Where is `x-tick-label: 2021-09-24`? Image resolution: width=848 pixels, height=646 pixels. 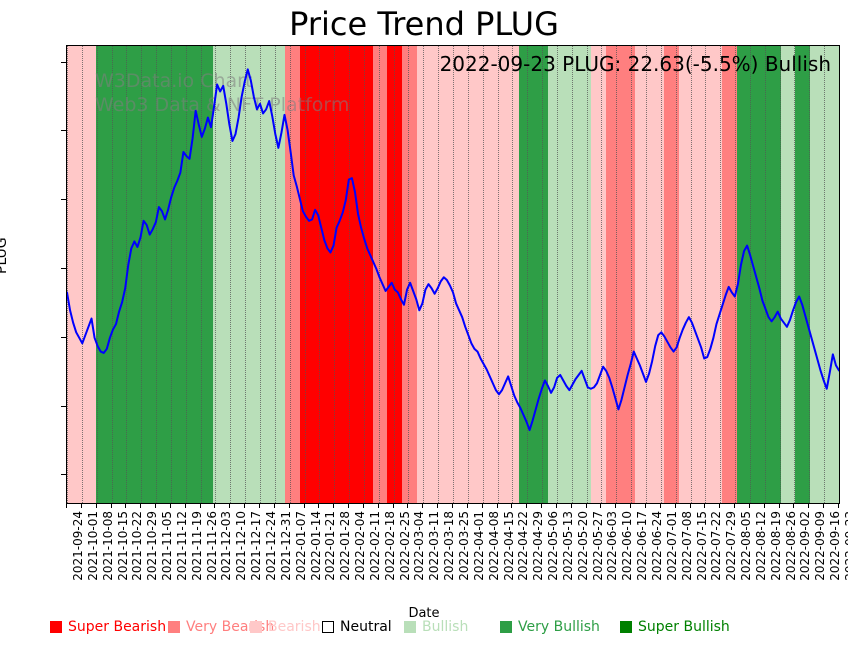
x-tick-label: 2021-09-24 is located at coordinates (78, 546).